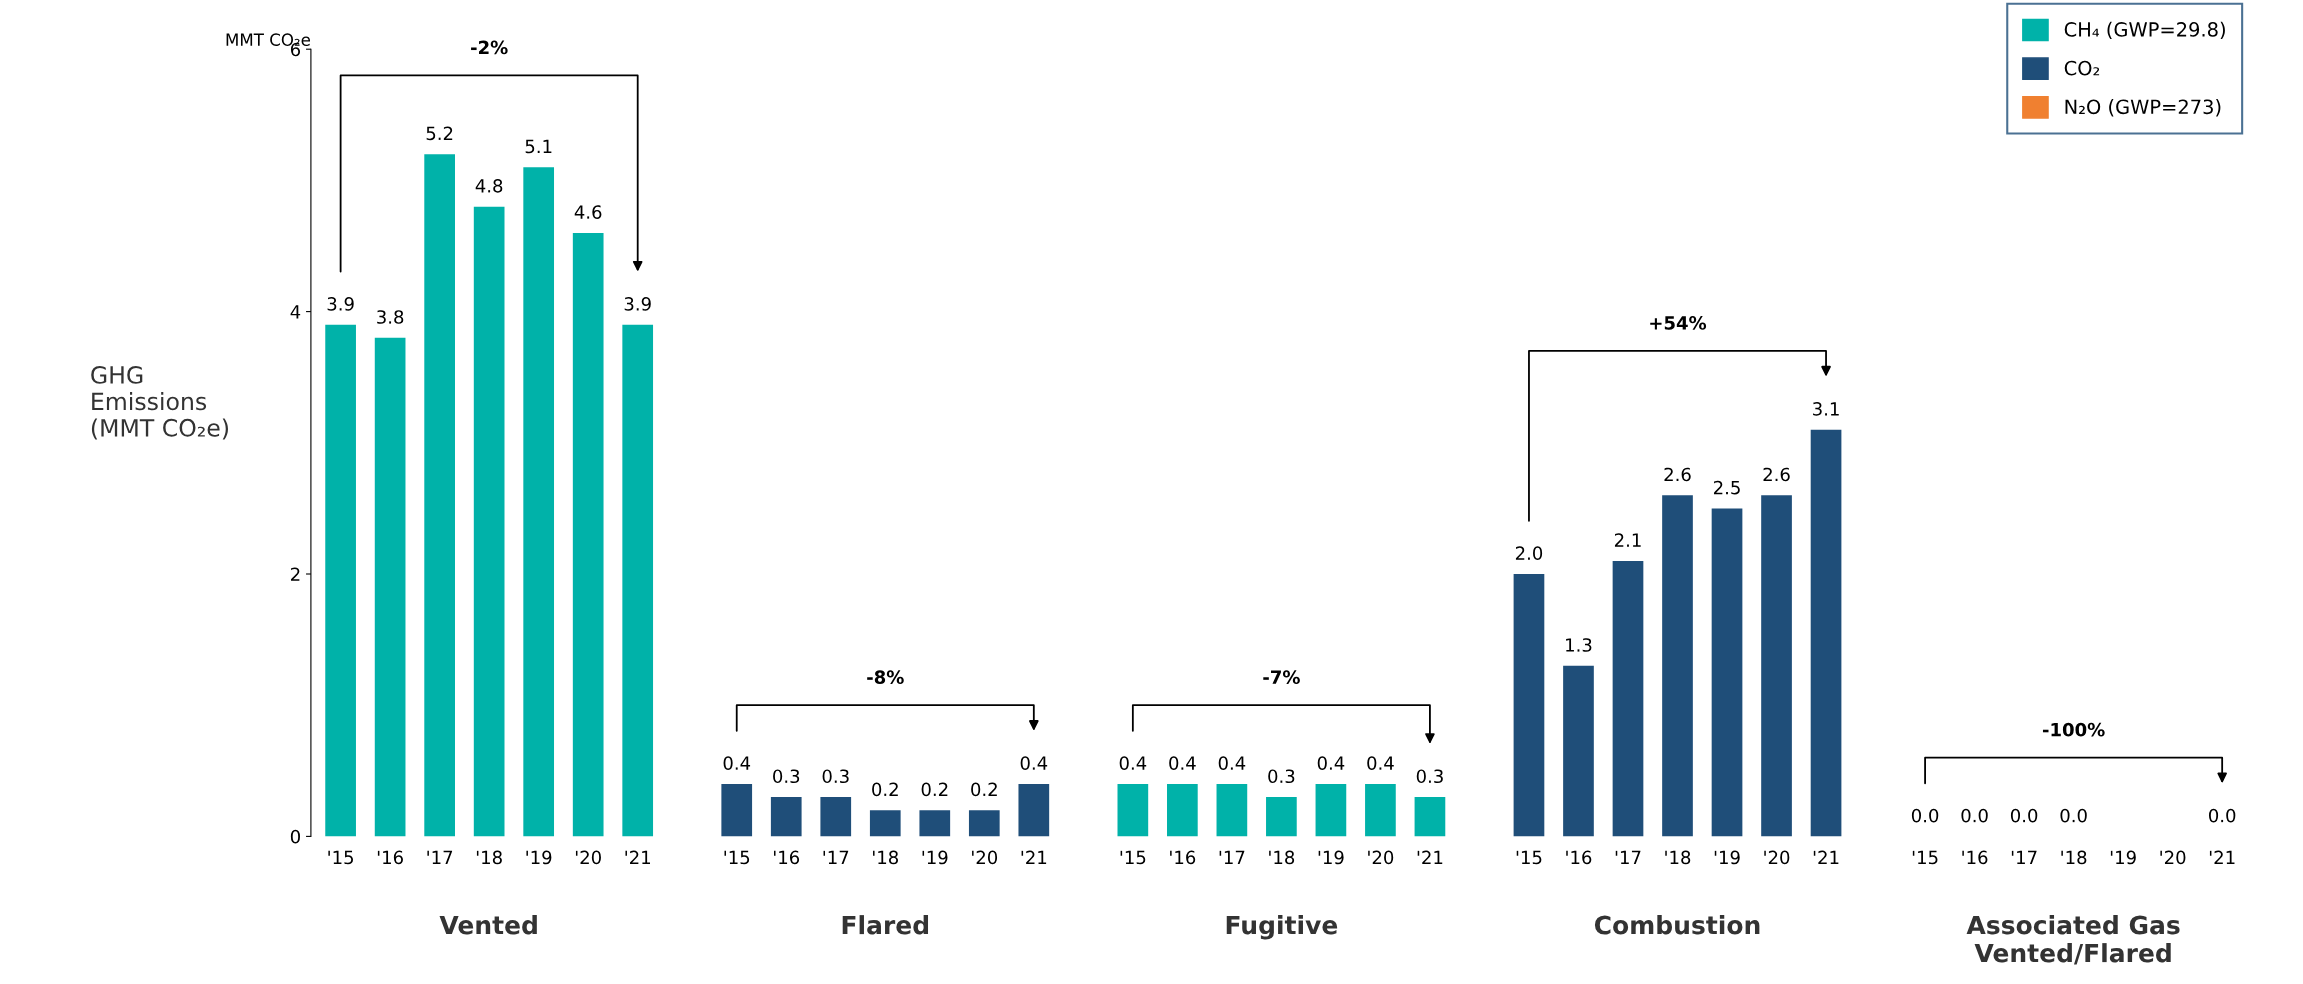  I want to click on data-label: 5.1, so click(538, 146).